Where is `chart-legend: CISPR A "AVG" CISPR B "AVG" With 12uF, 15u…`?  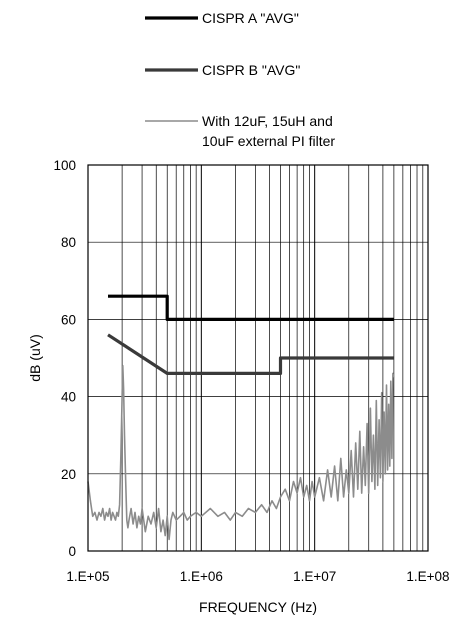 chart-legend: CISPR A "AVG" CISPR B "AVG" With 12uF, 15u… is located at coordinates (240, 79).